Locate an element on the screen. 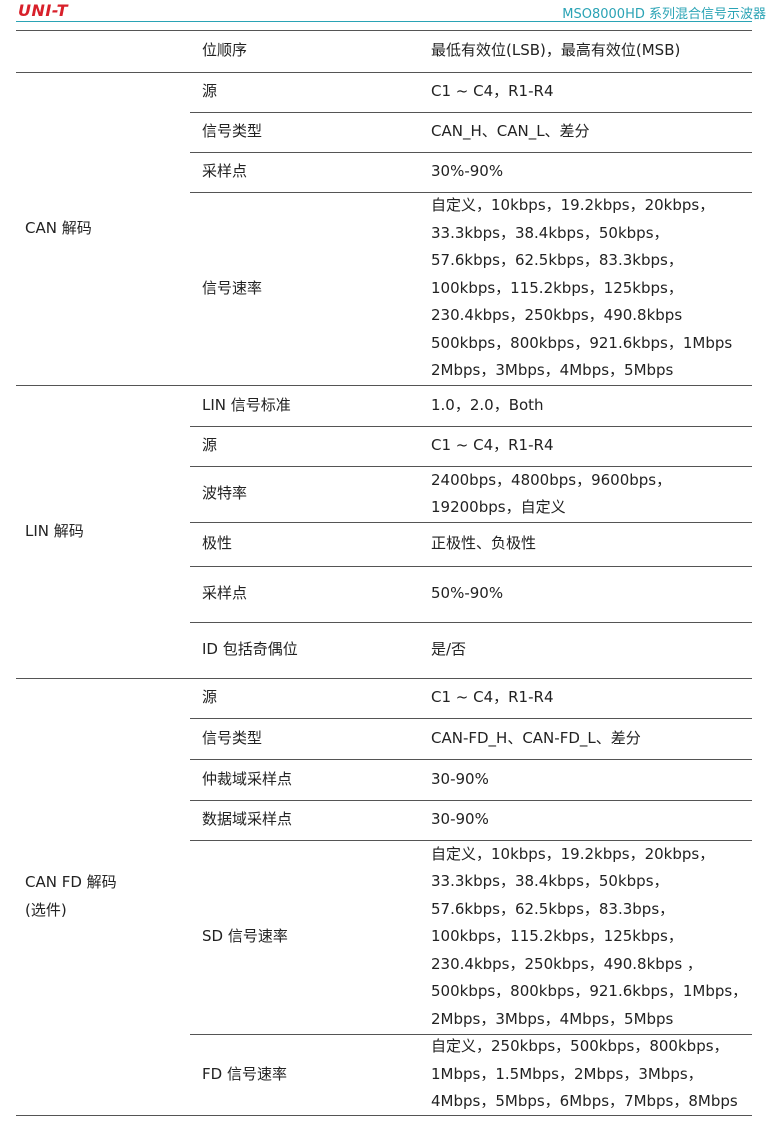 The height and width of the screenshot is (1136, 780). value-cell: CAN-FD_H、CAN-FD_L、差分 is located at coordinates (536, 737).